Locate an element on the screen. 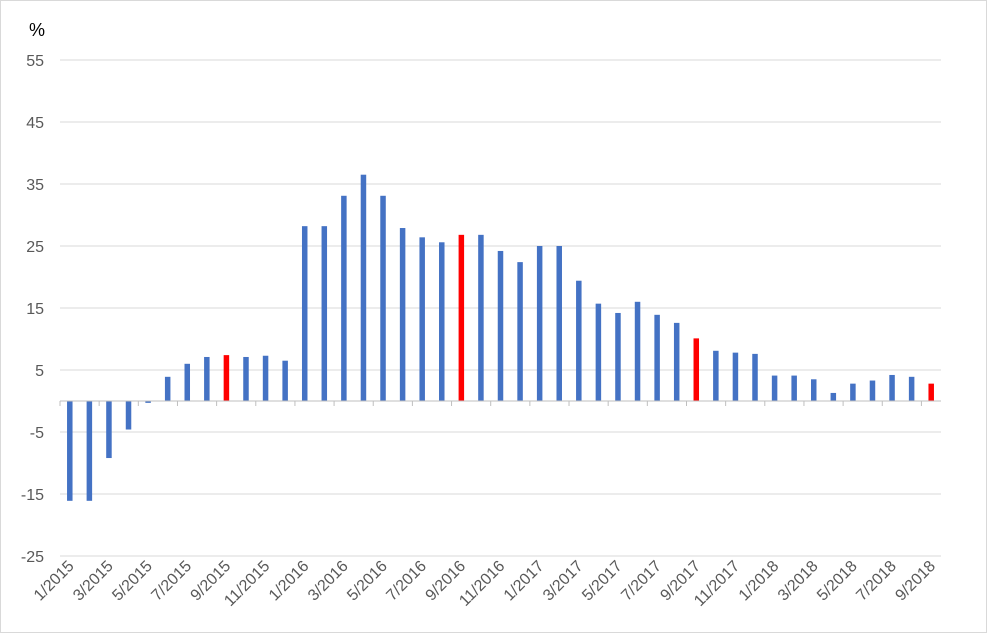 This screenshot has width=987, height=633. bar-3-2015 is located at coordinates (109, 430).